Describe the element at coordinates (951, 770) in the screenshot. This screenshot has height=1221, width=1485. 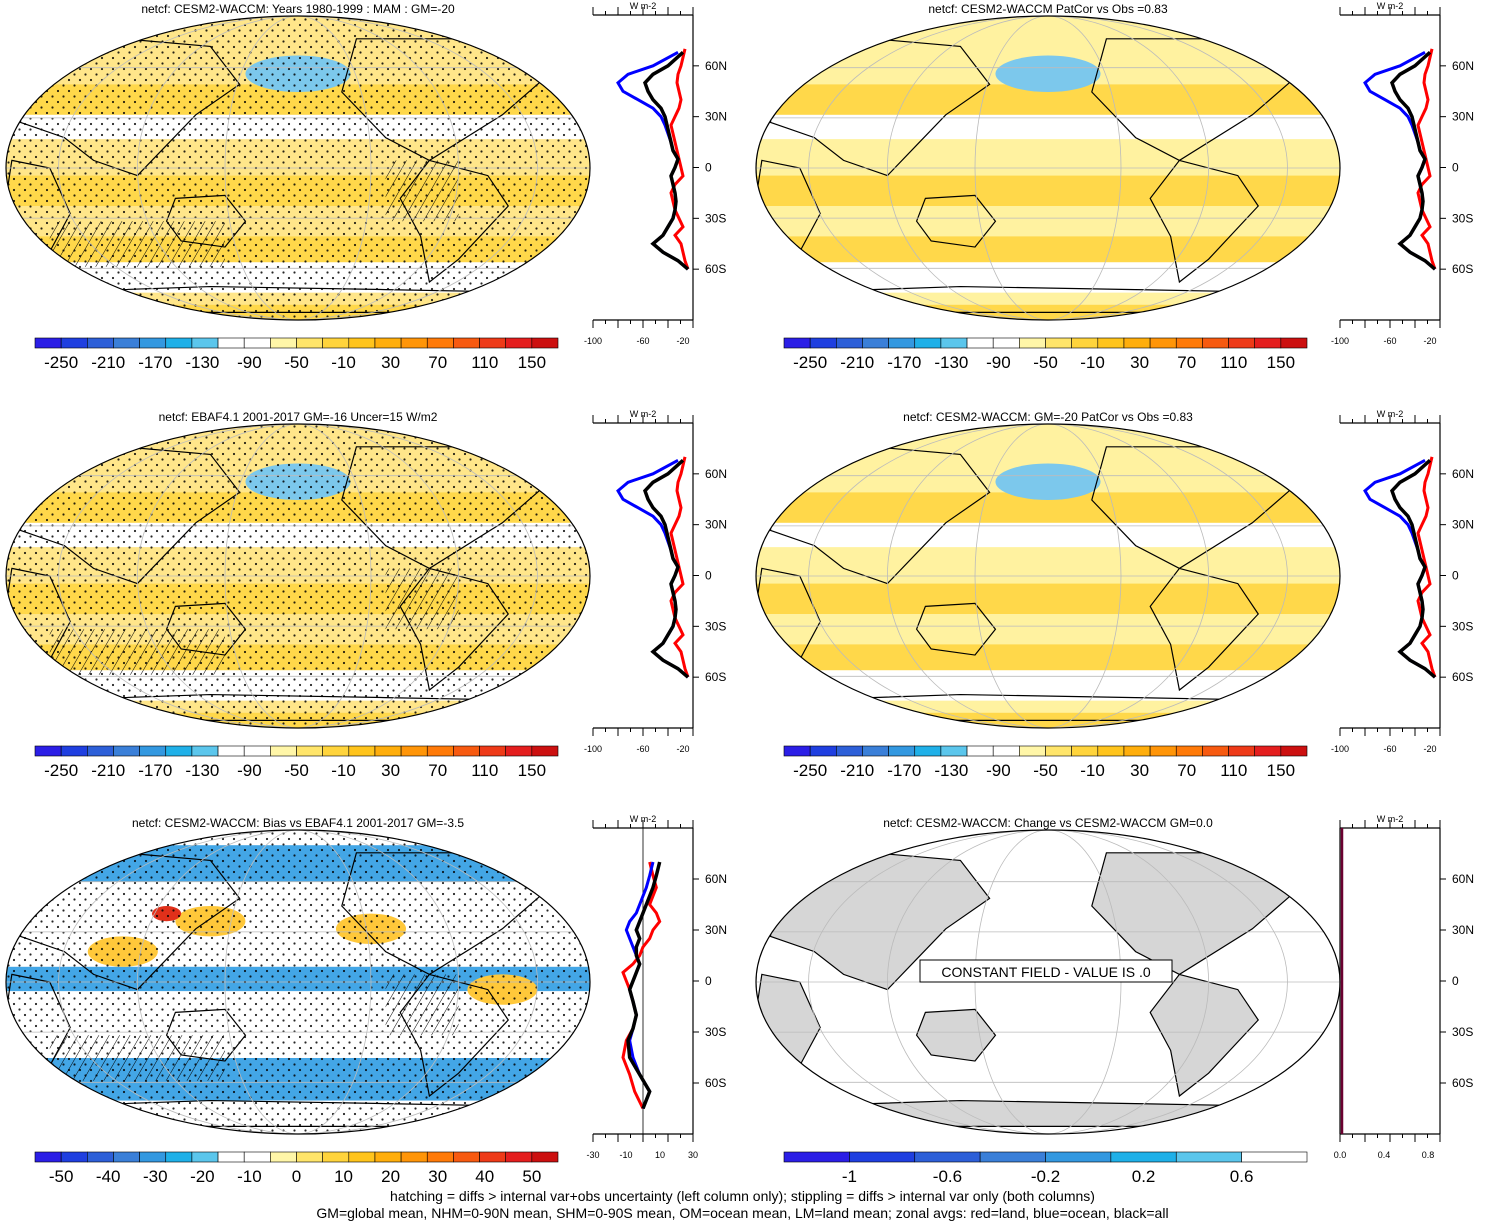
I see `colorbar-label: -130` at that location.